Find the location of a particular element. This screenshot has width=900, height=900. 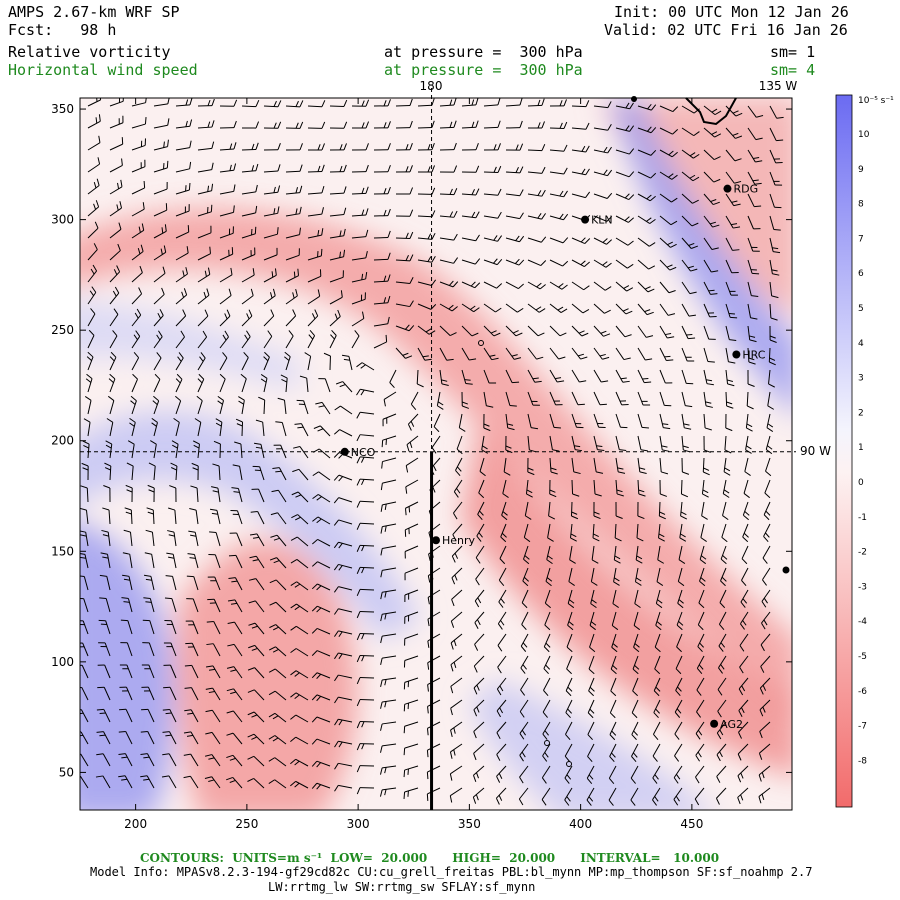

field2-smoothing: sm= 4 is located at coordinates (793, 70).